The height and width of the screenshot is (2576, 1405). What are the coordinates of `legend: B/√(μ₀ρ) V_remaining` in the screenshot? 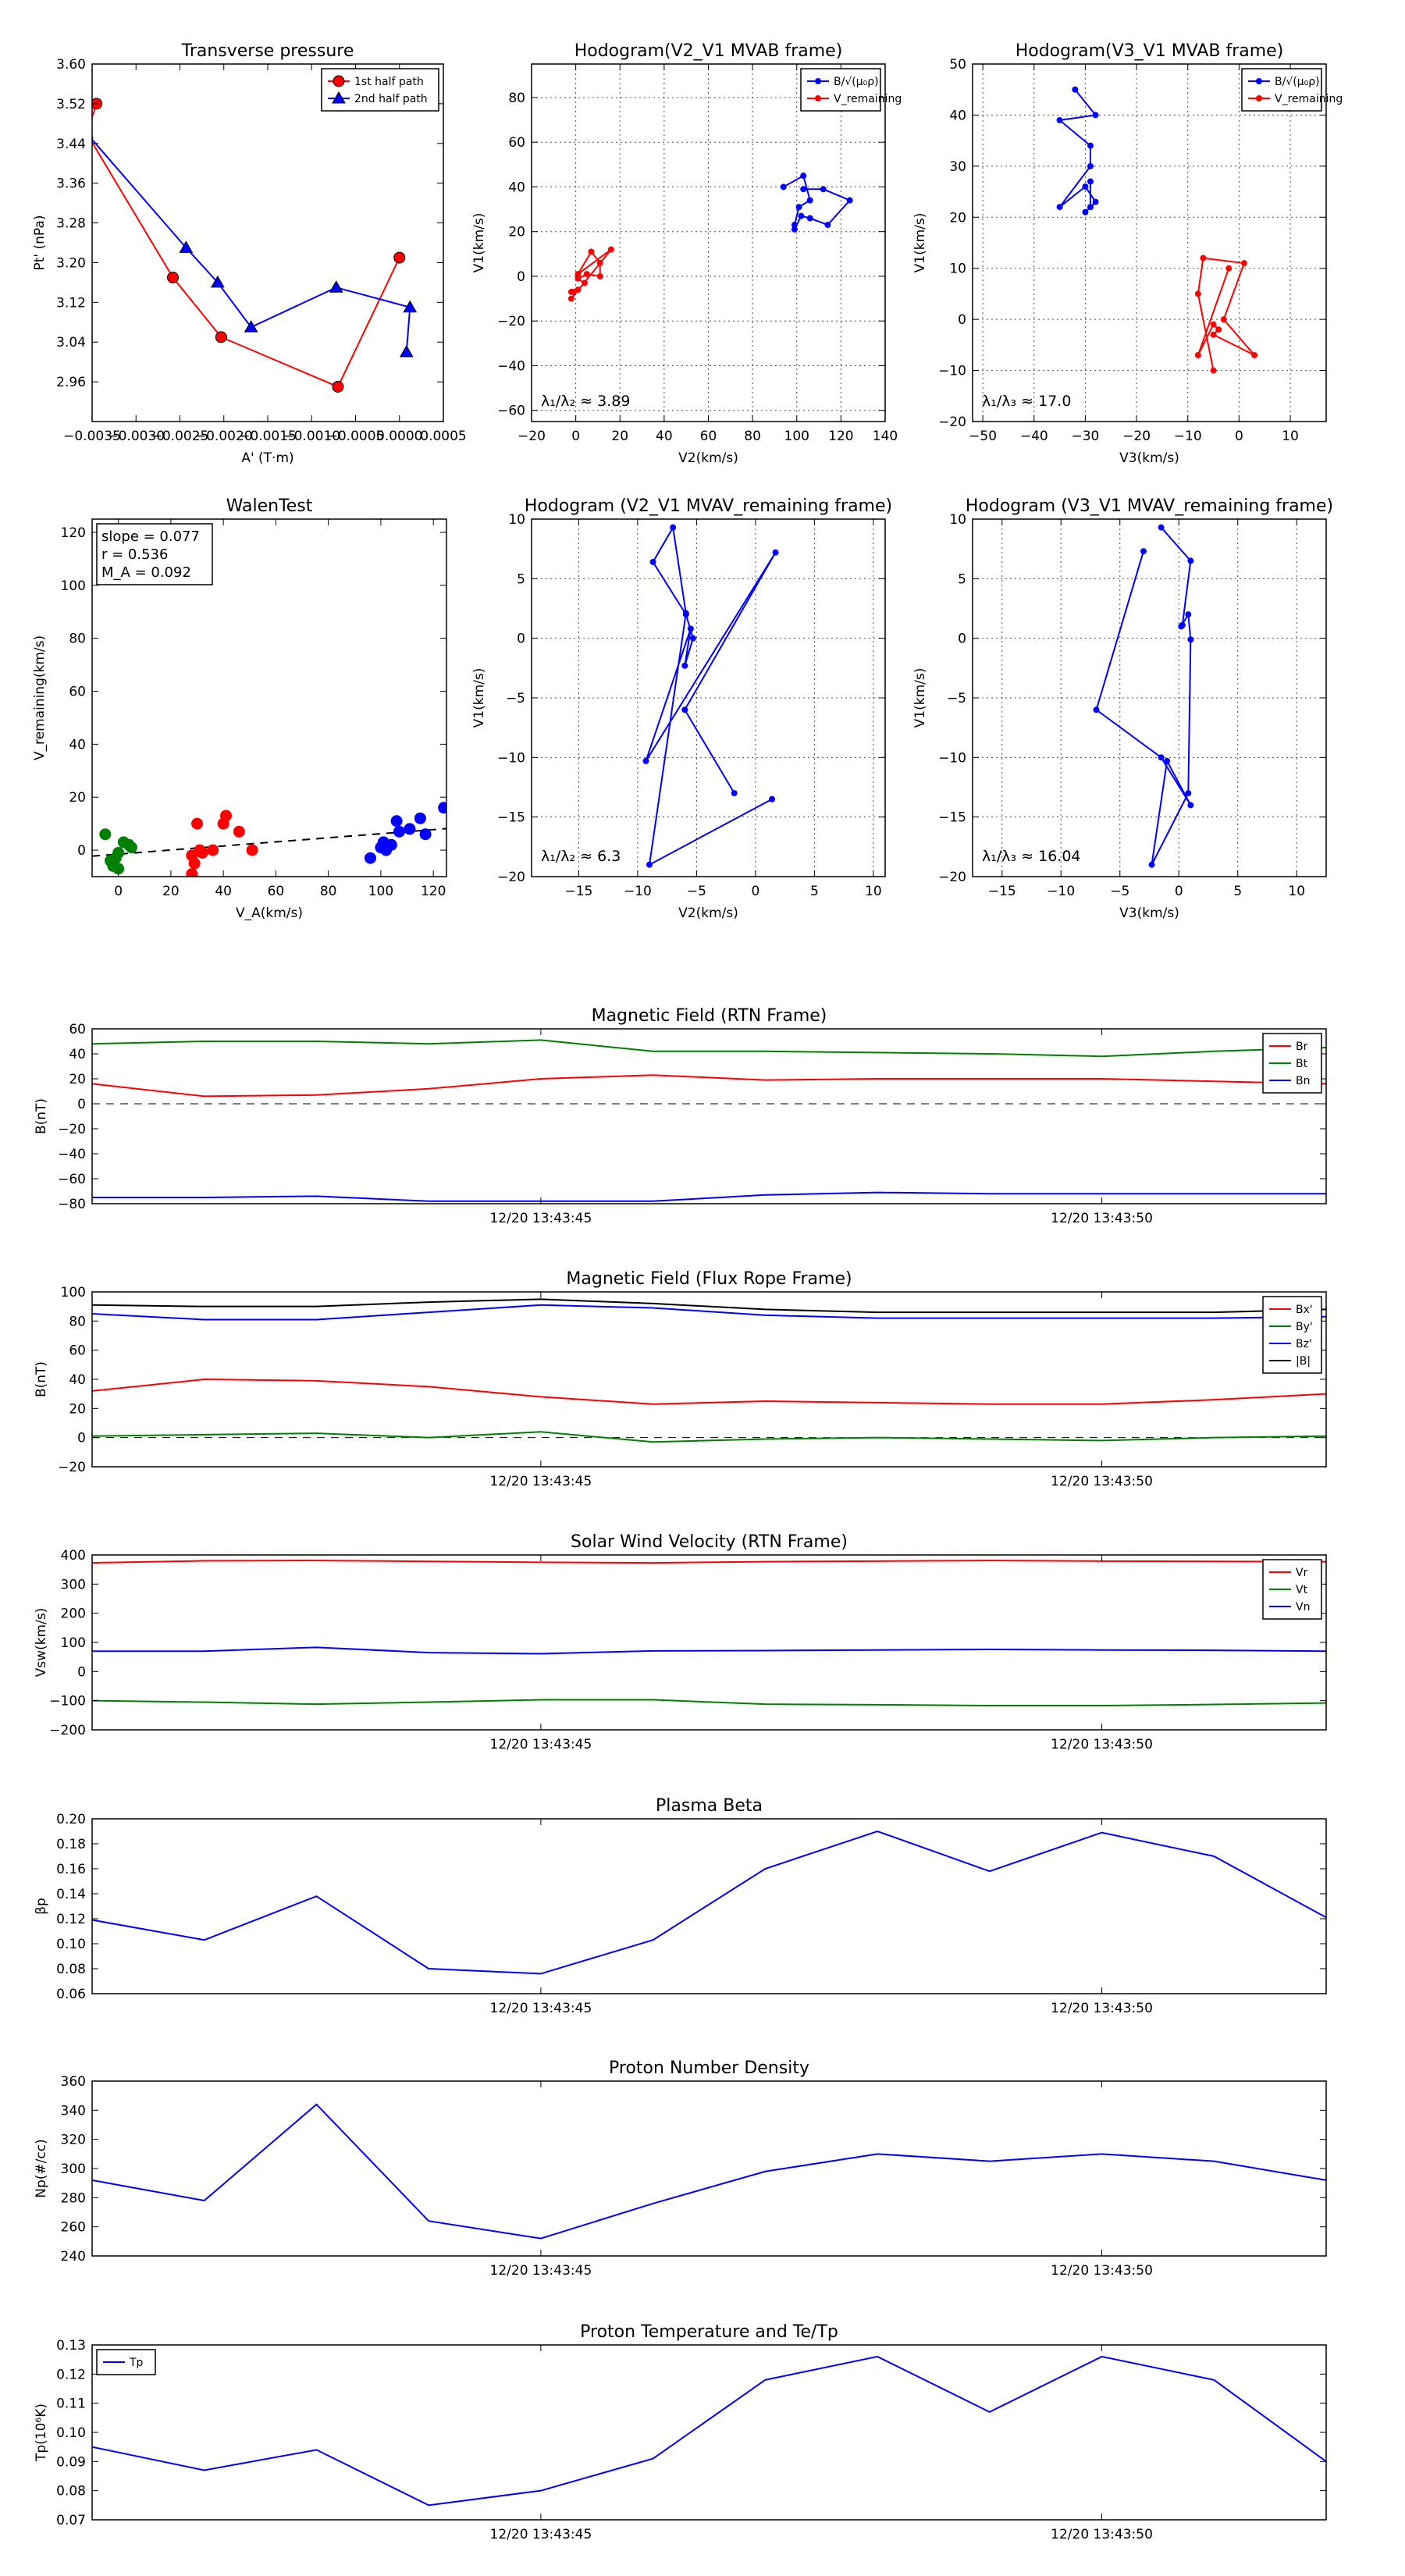 It's located at (1292, 90).